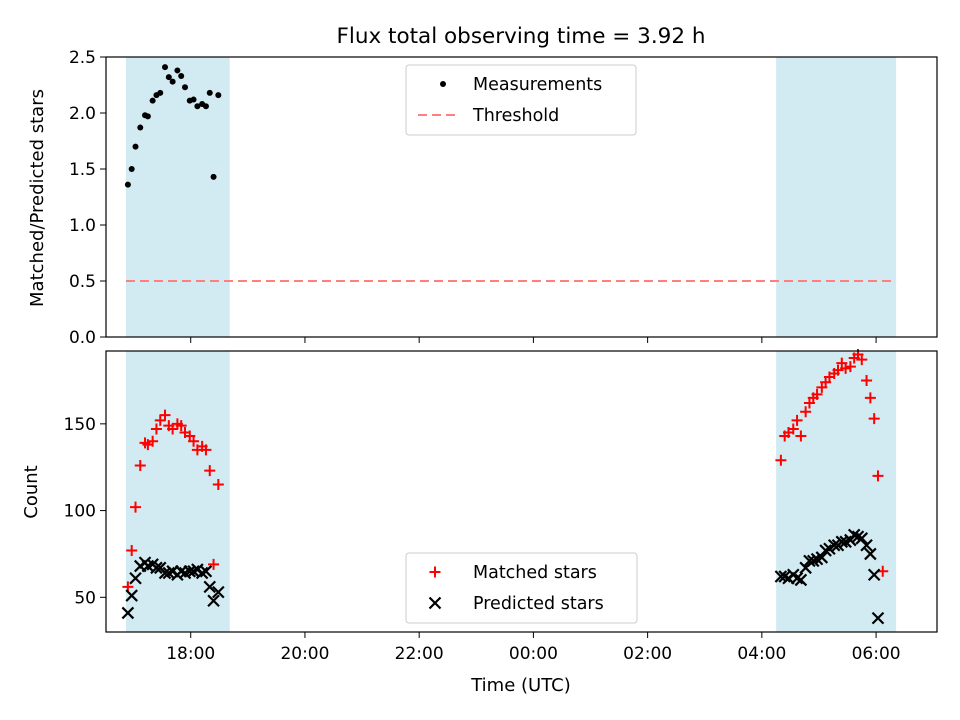 The height and width of the screenshot is (720, 960). Describe the element at coordinates (535, 573) in the screenshot. I see `legend-label-1-0: Matched stars` at that location.